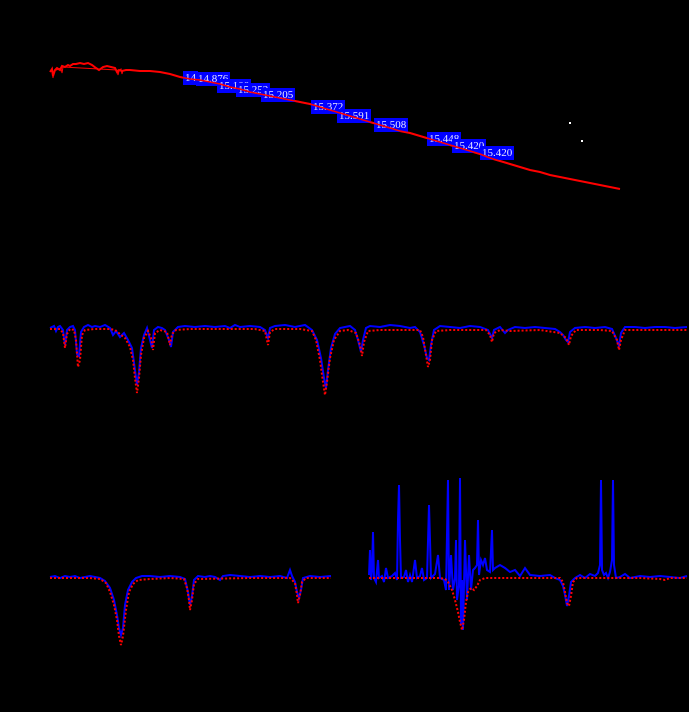 Image resolution: width=689 pixels, height=712 pixels. Describe the element at coordinates (497, 153) in the screenshot. I see `annotation-label: 15.420` at that location.